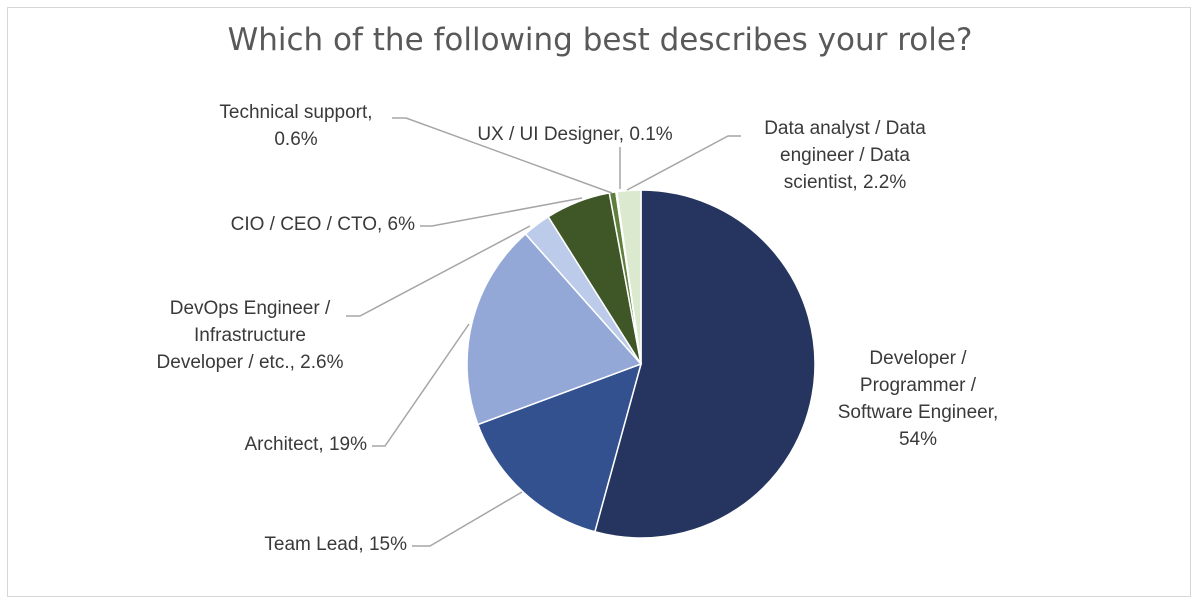  Describe the element at coordinates (295, 126) in the screenshot. I see `slice-label: Technical support, 0.6%` at that location.